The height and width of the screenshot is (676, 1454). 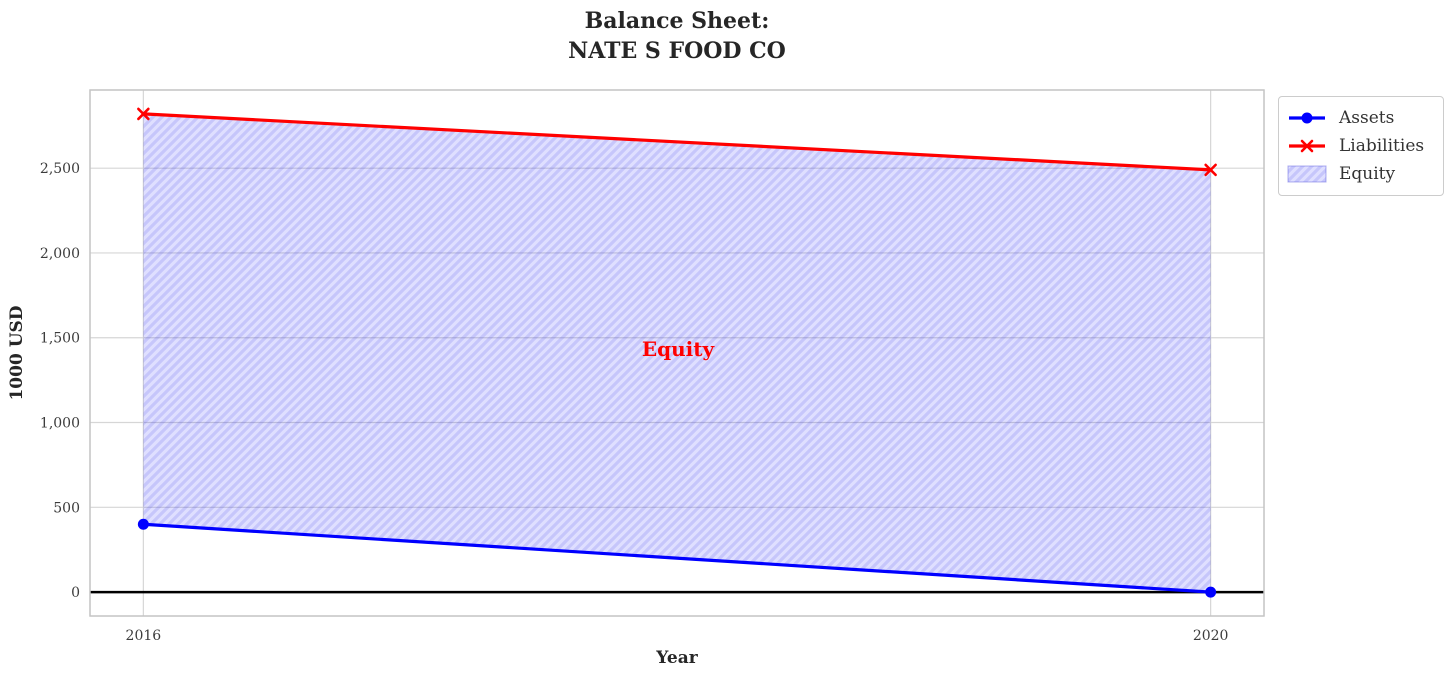 I want to click on legend-item-liabilities: Liabilities, so click(x=1360, y=146).